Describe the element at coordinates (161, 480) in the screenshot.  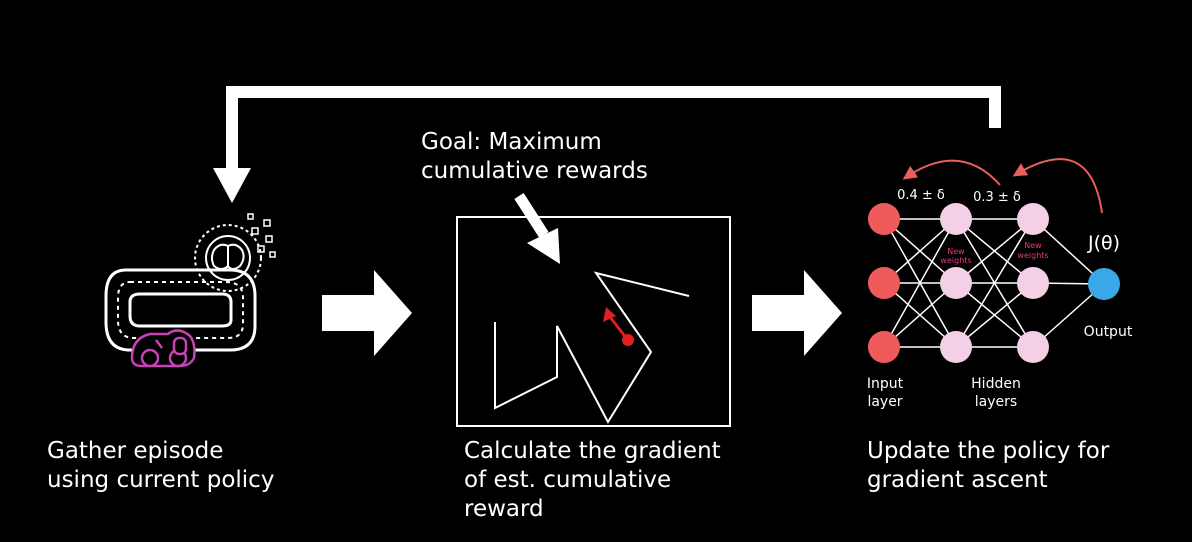
I see `step-1-line-2: using current policy` at that location.